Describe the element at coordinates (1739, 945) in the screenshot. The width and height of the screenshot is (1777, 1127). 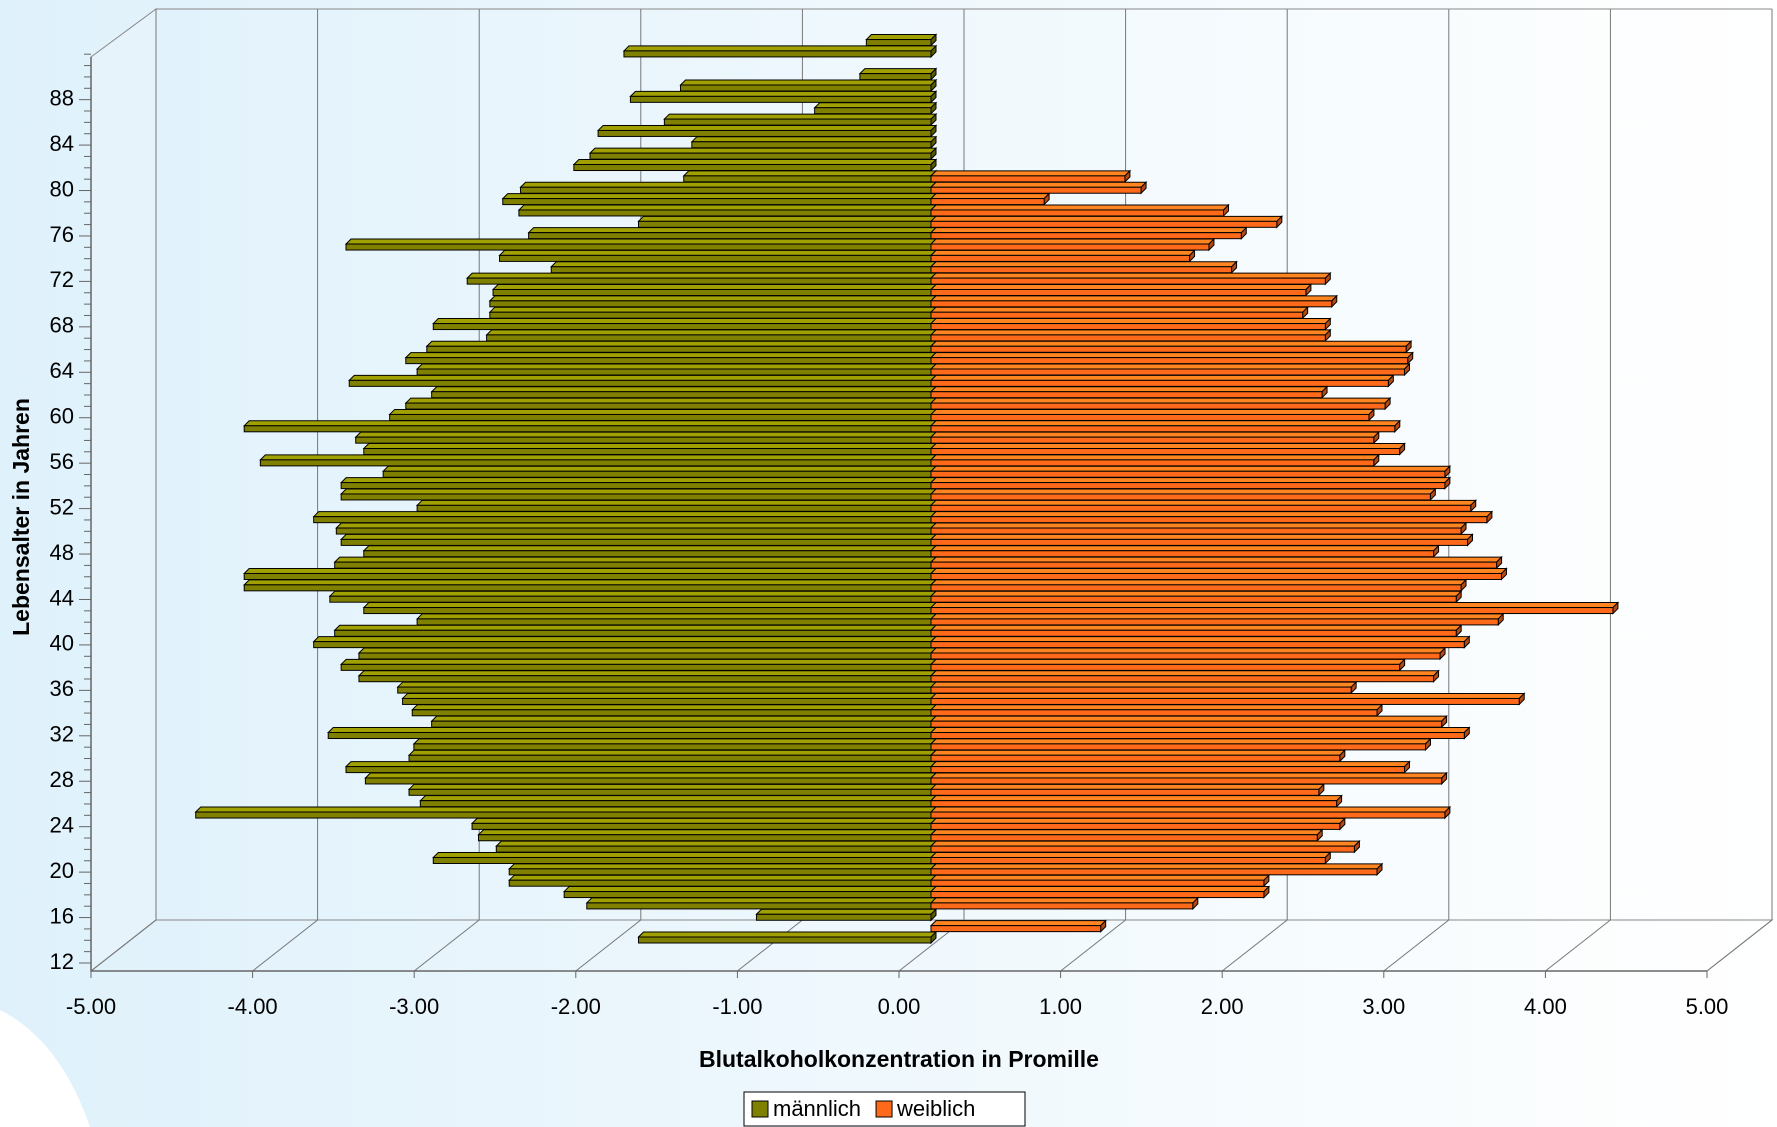
I see `floor-line` at that location.